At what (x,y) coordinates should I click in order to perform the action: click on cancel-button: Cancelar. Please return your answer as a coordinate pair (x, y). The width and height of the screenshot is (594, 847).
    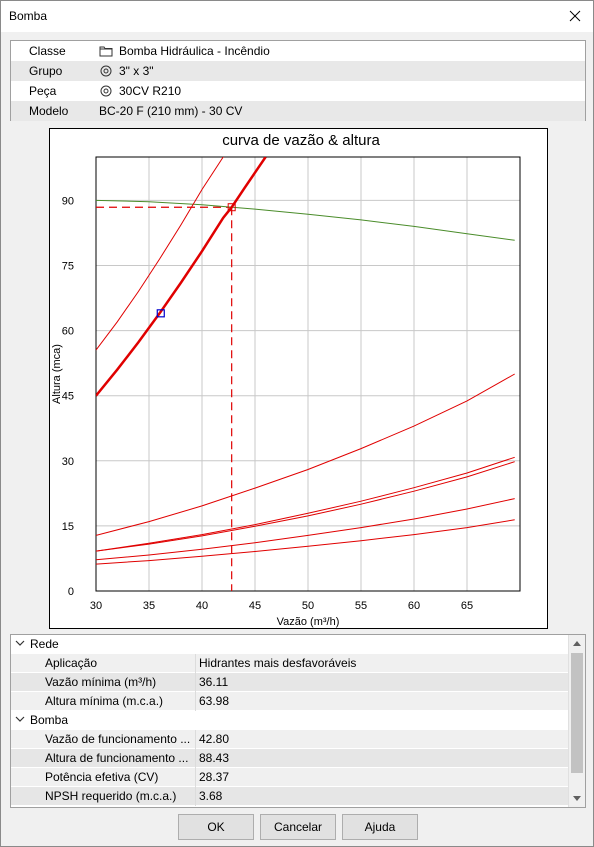
    Looking at the image, I should click on (298, 827).